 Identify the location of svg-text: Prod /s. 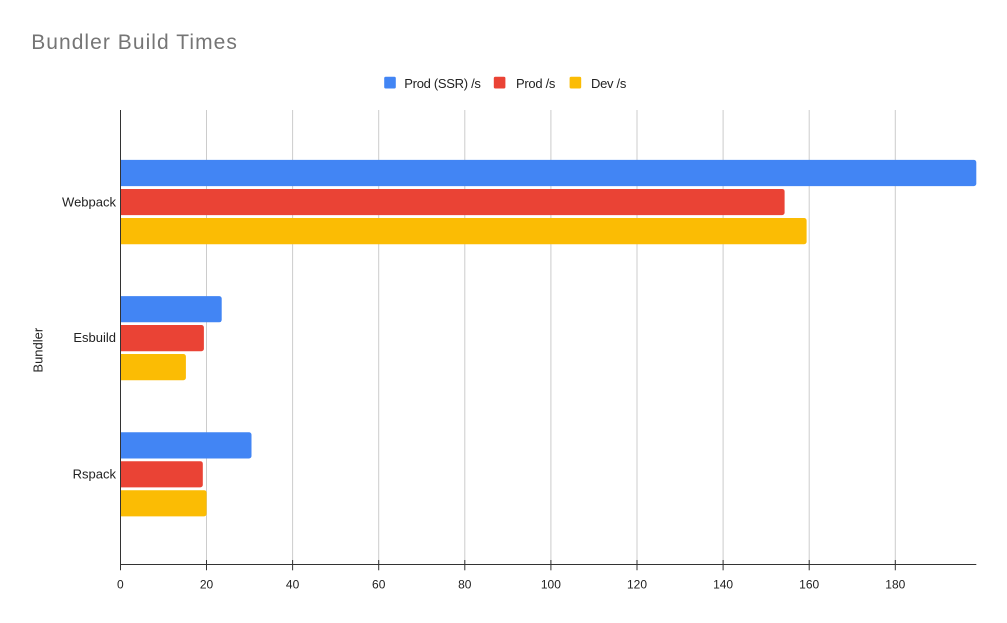
(536, 83).